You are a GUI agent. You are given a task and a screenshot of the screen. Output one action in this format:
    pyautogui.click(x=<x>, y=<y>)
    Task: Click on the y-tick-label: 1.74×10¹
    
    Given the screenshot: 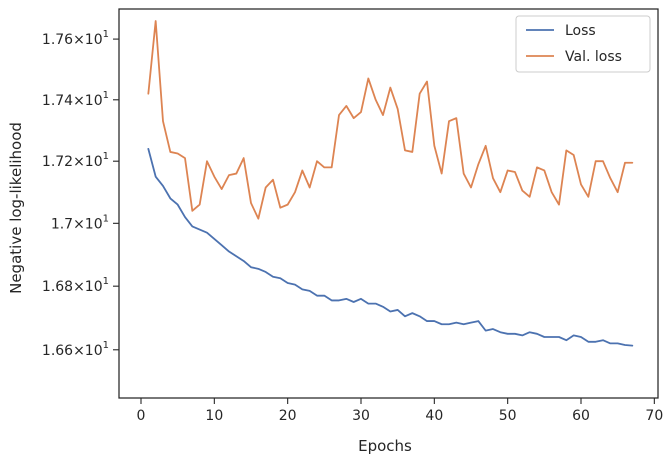 What is the action you would take?
    pyautogui.click(x=75, y=99)
    